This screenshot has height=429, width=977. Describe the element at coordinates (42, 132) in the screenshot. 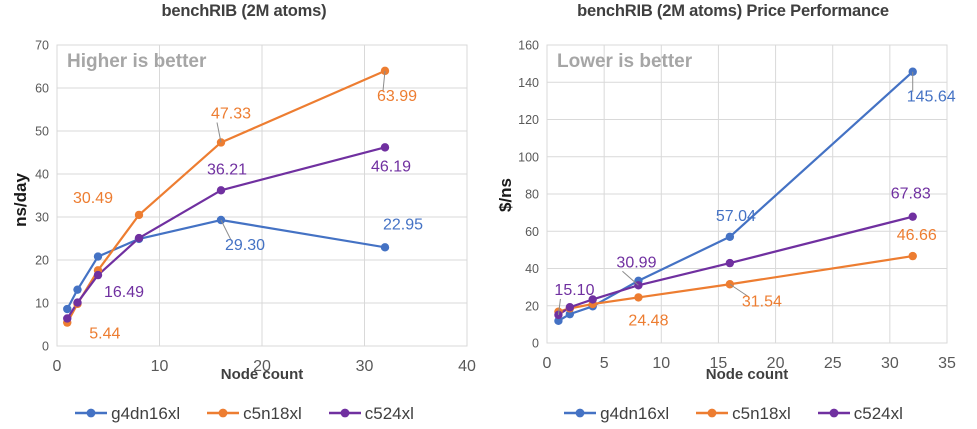

I see `y-axis-tick-label: 50` at that location.